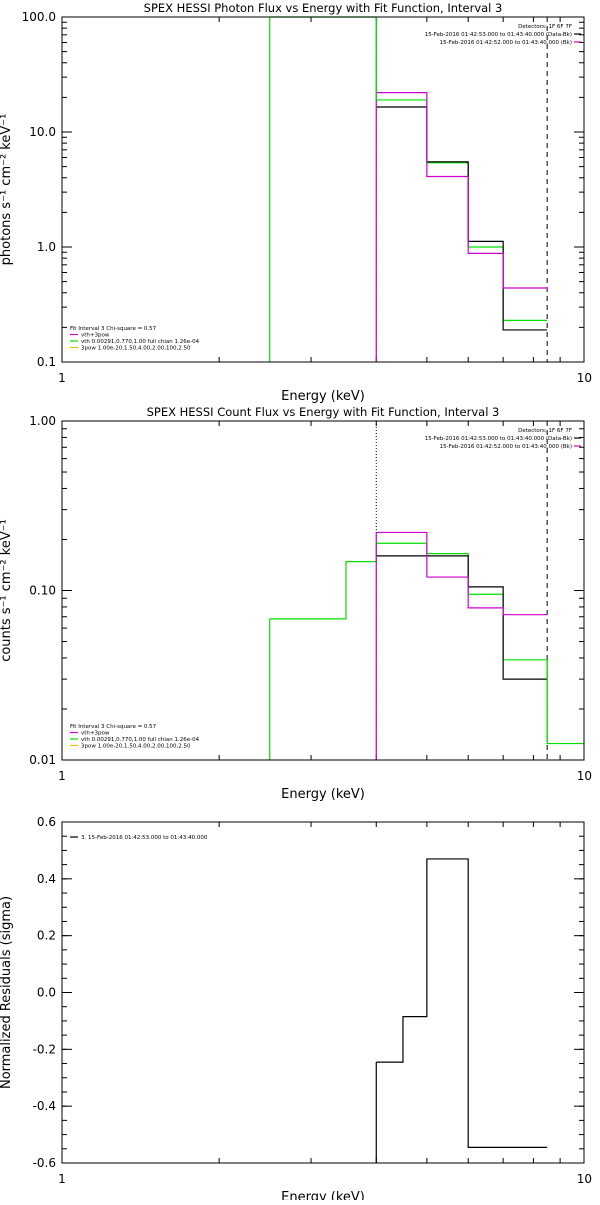 Image resolution: width=600 pixels, height=1205 pixels. Describe the element at coordinates (46, 822) in the screenshot. I see `y-tick-label: 0.6` at that location.